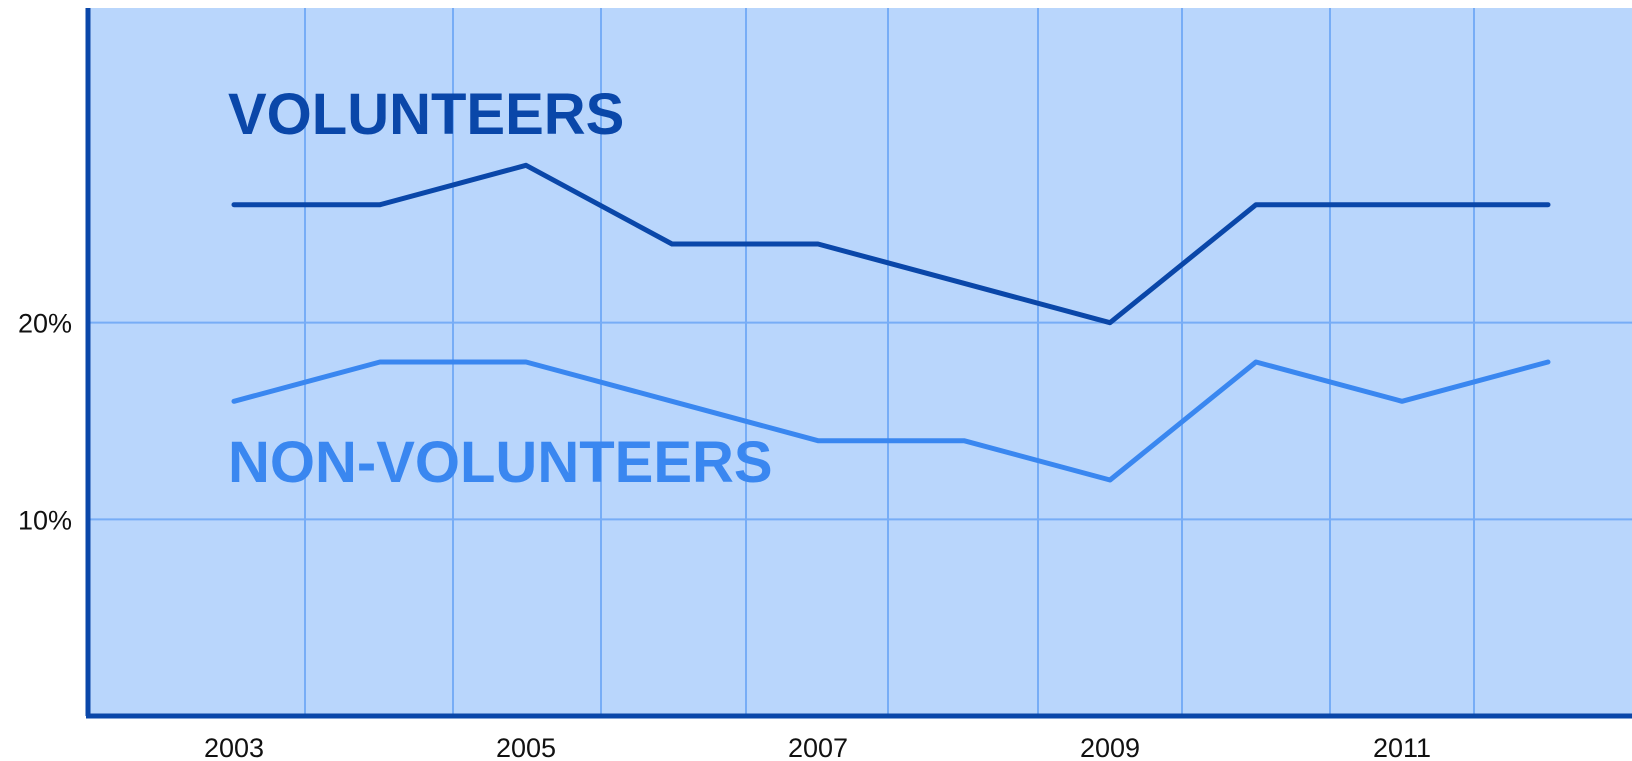  I want to click on series-label-volunteers: VOLUNTEERS, so click(426, 114).